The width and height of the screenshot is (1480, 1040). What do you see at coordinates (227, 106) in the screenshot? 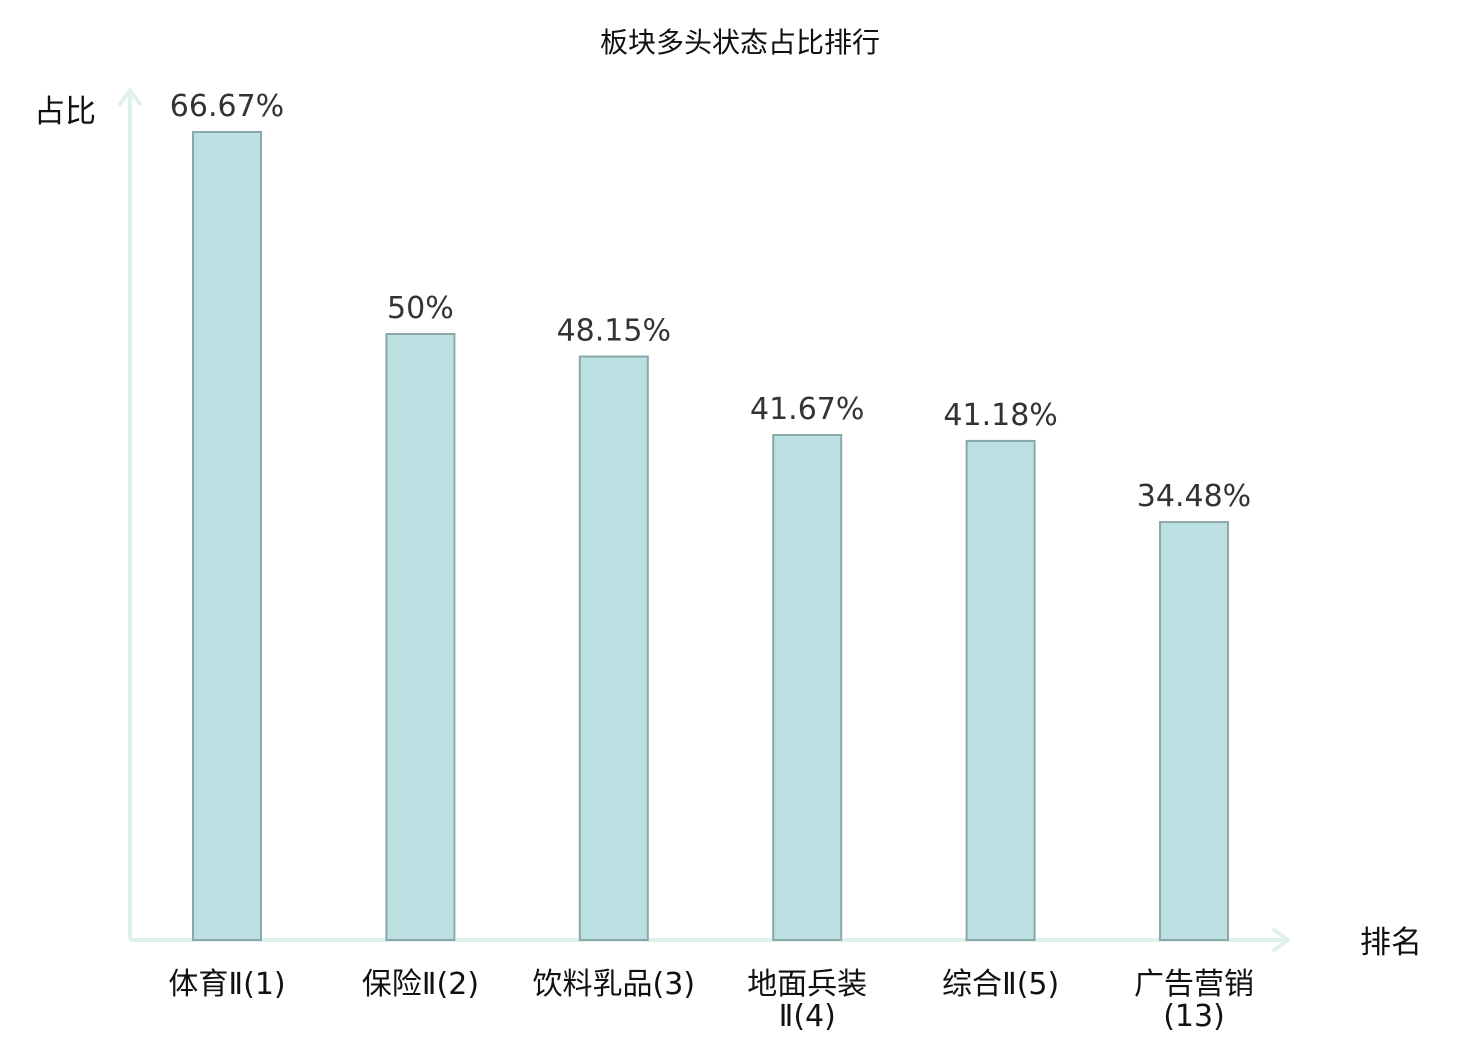
I see `bar-value-label: 66.67%` at bounding box center [227, 106].